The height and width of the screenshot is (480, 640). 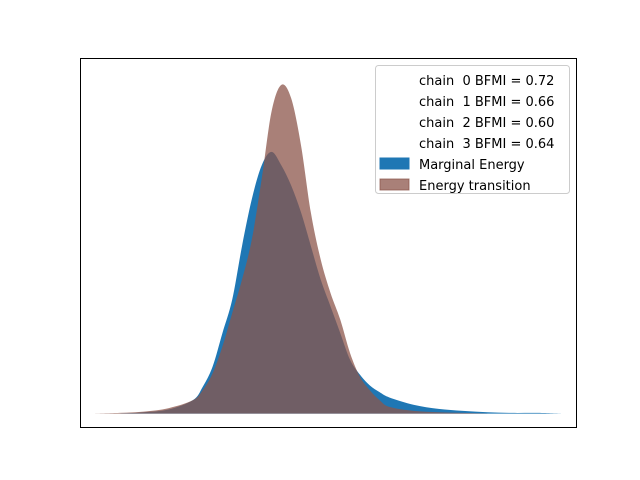 I want to click on legend-box, so click(x=472, y=129).